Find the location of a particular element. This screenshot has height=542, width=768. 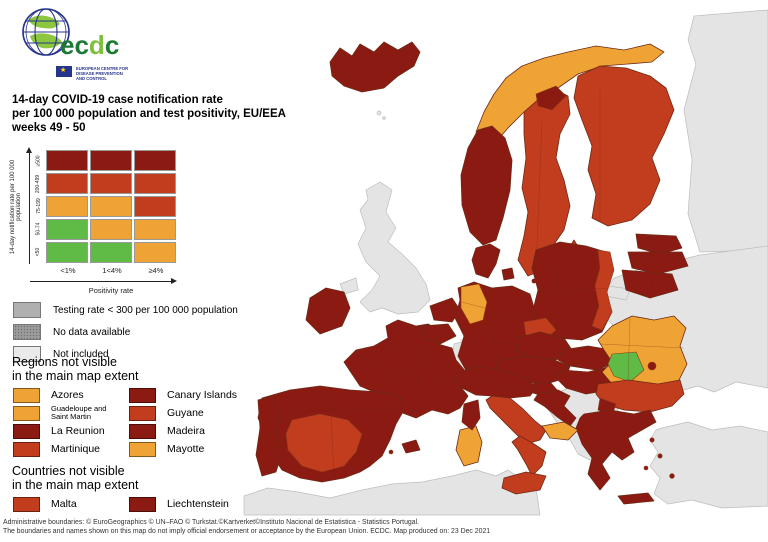

region-latvia is located at coordinates (658, 263).